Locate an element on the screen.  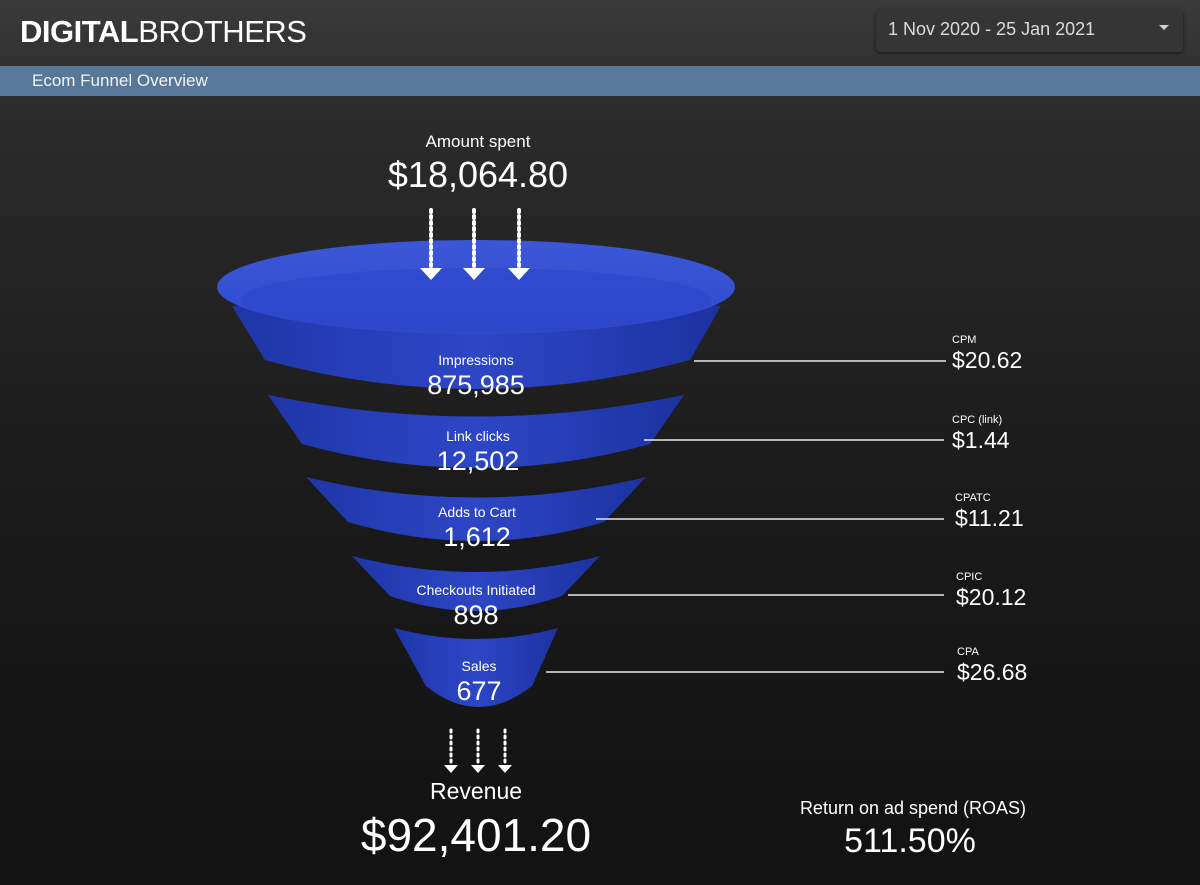
date-range-picker: 1 Nov 2020 - 25 Jan 2021 is located at coordinates (1029, 31).